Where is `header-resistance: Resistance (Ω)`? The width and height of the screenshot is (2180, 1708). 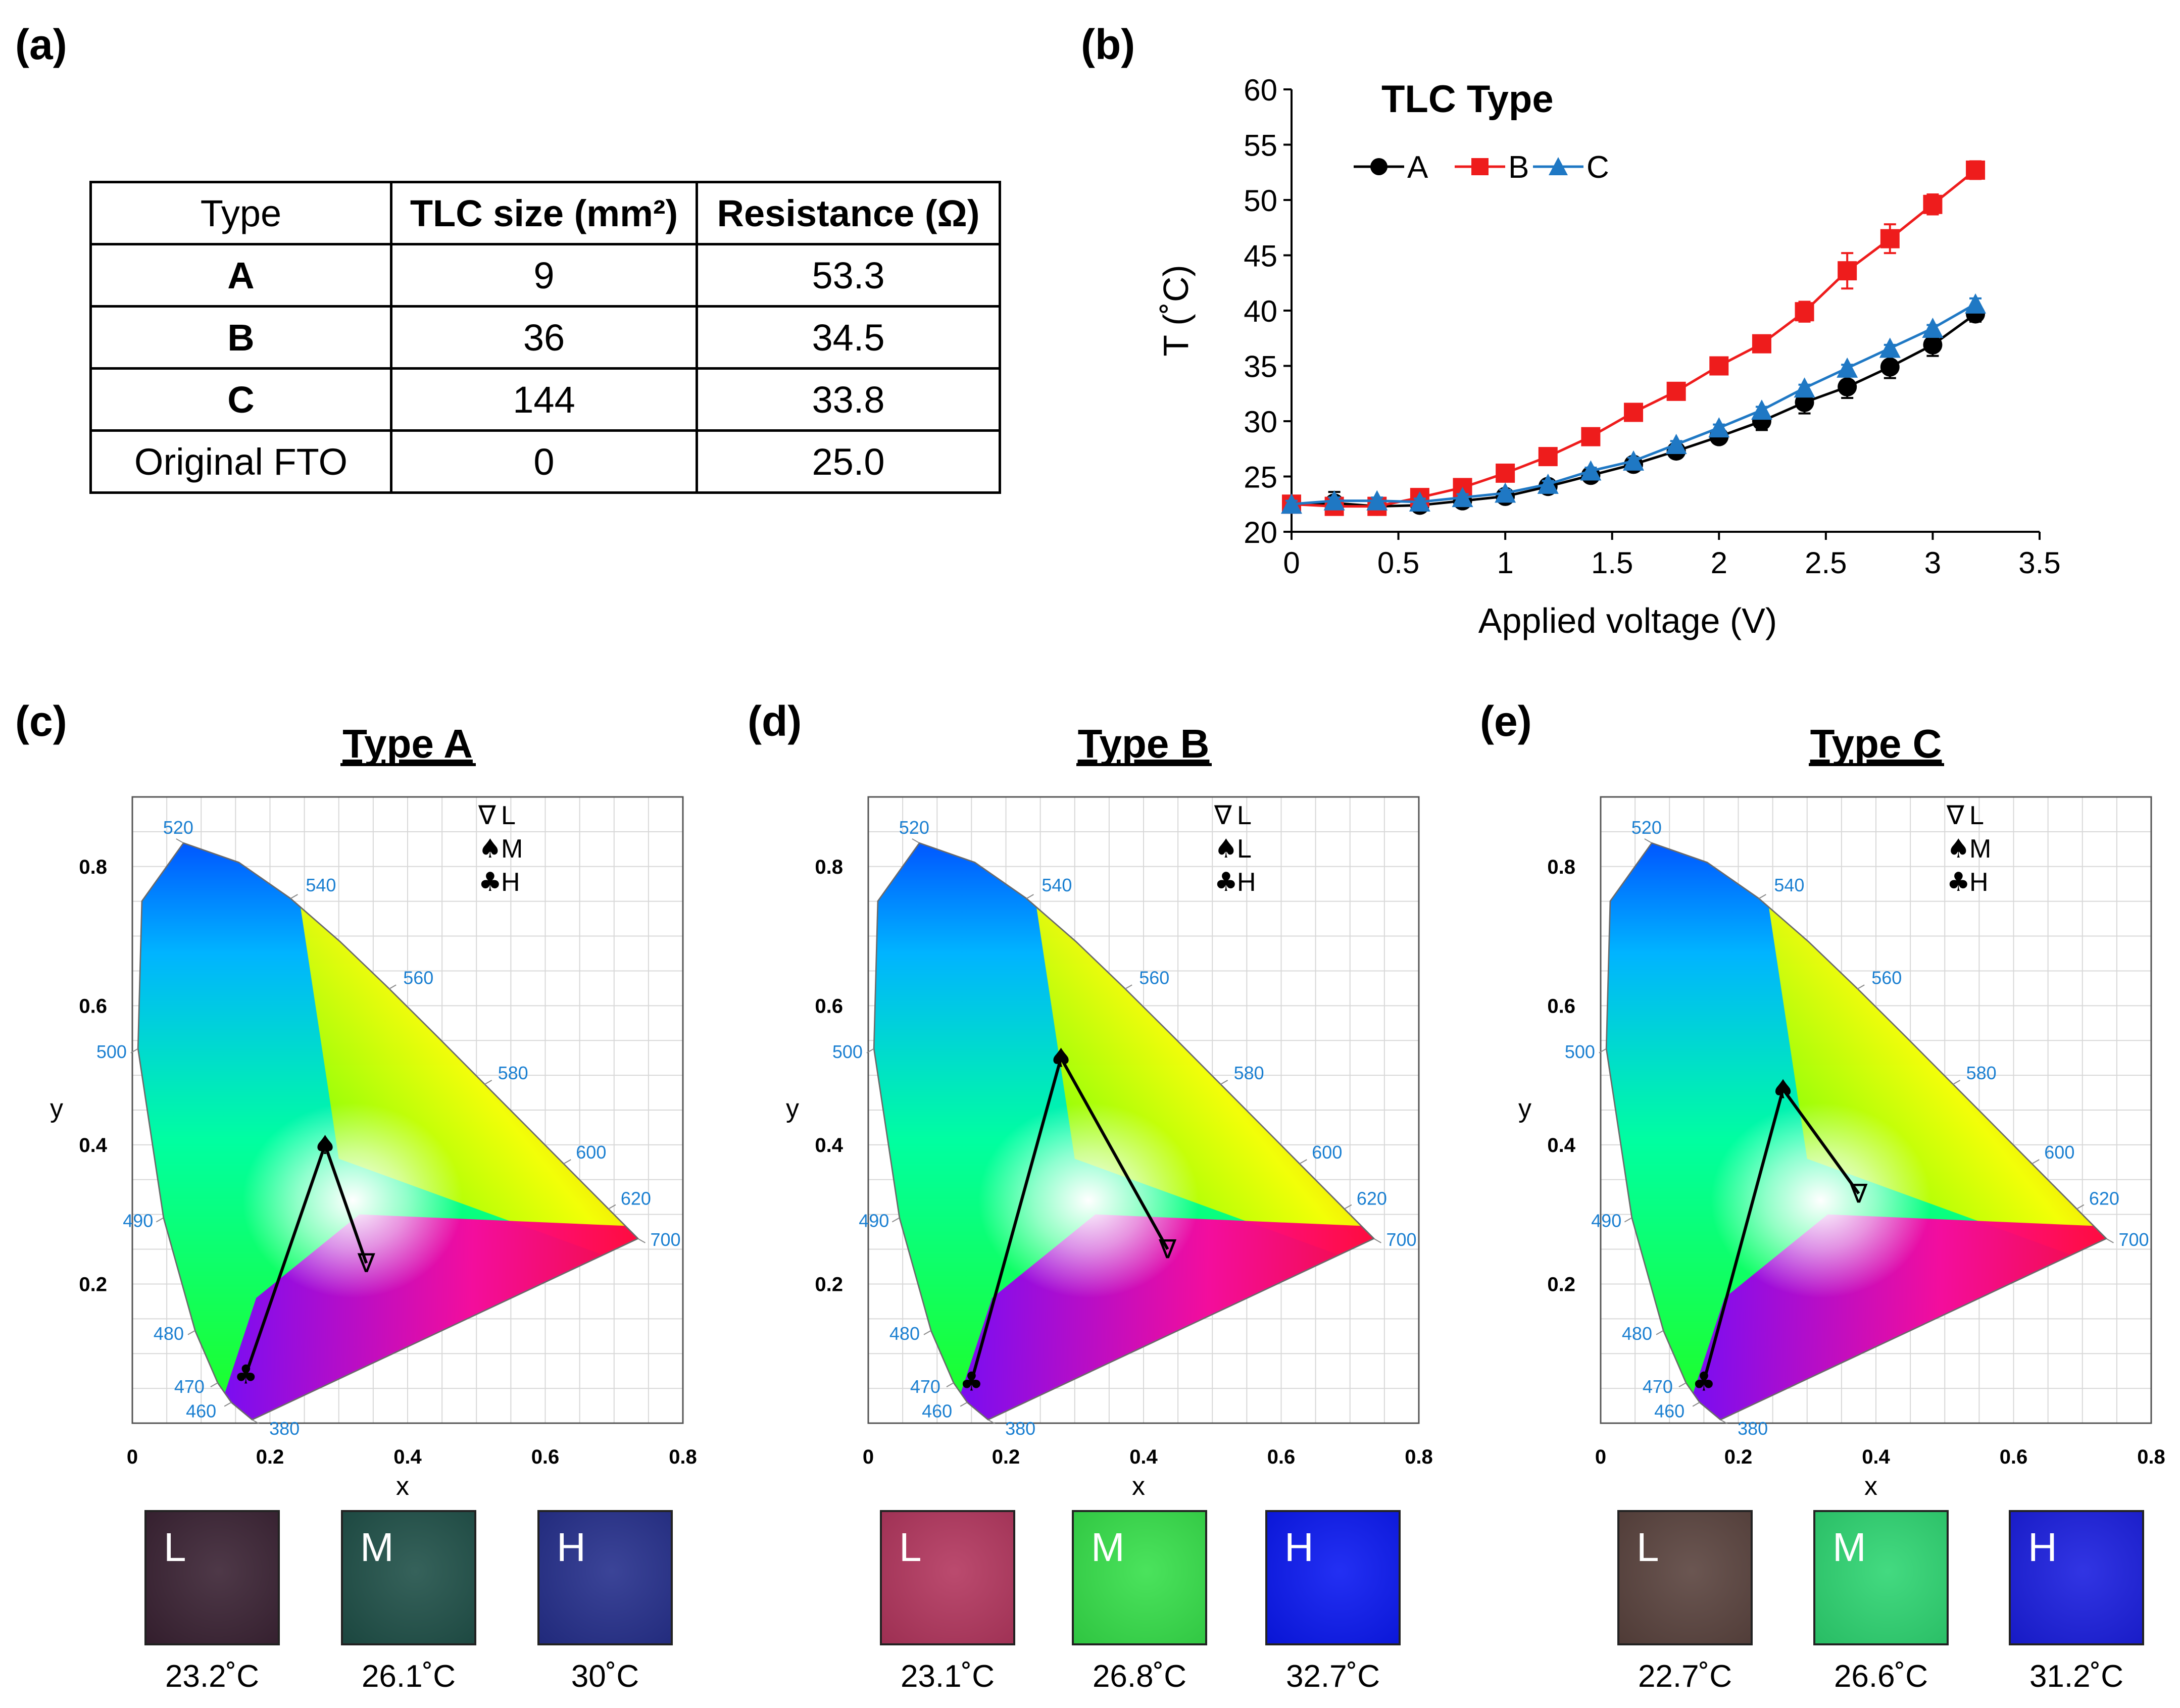
header-resistance: Resistance (Ω) is located at coordinates (848, 213).